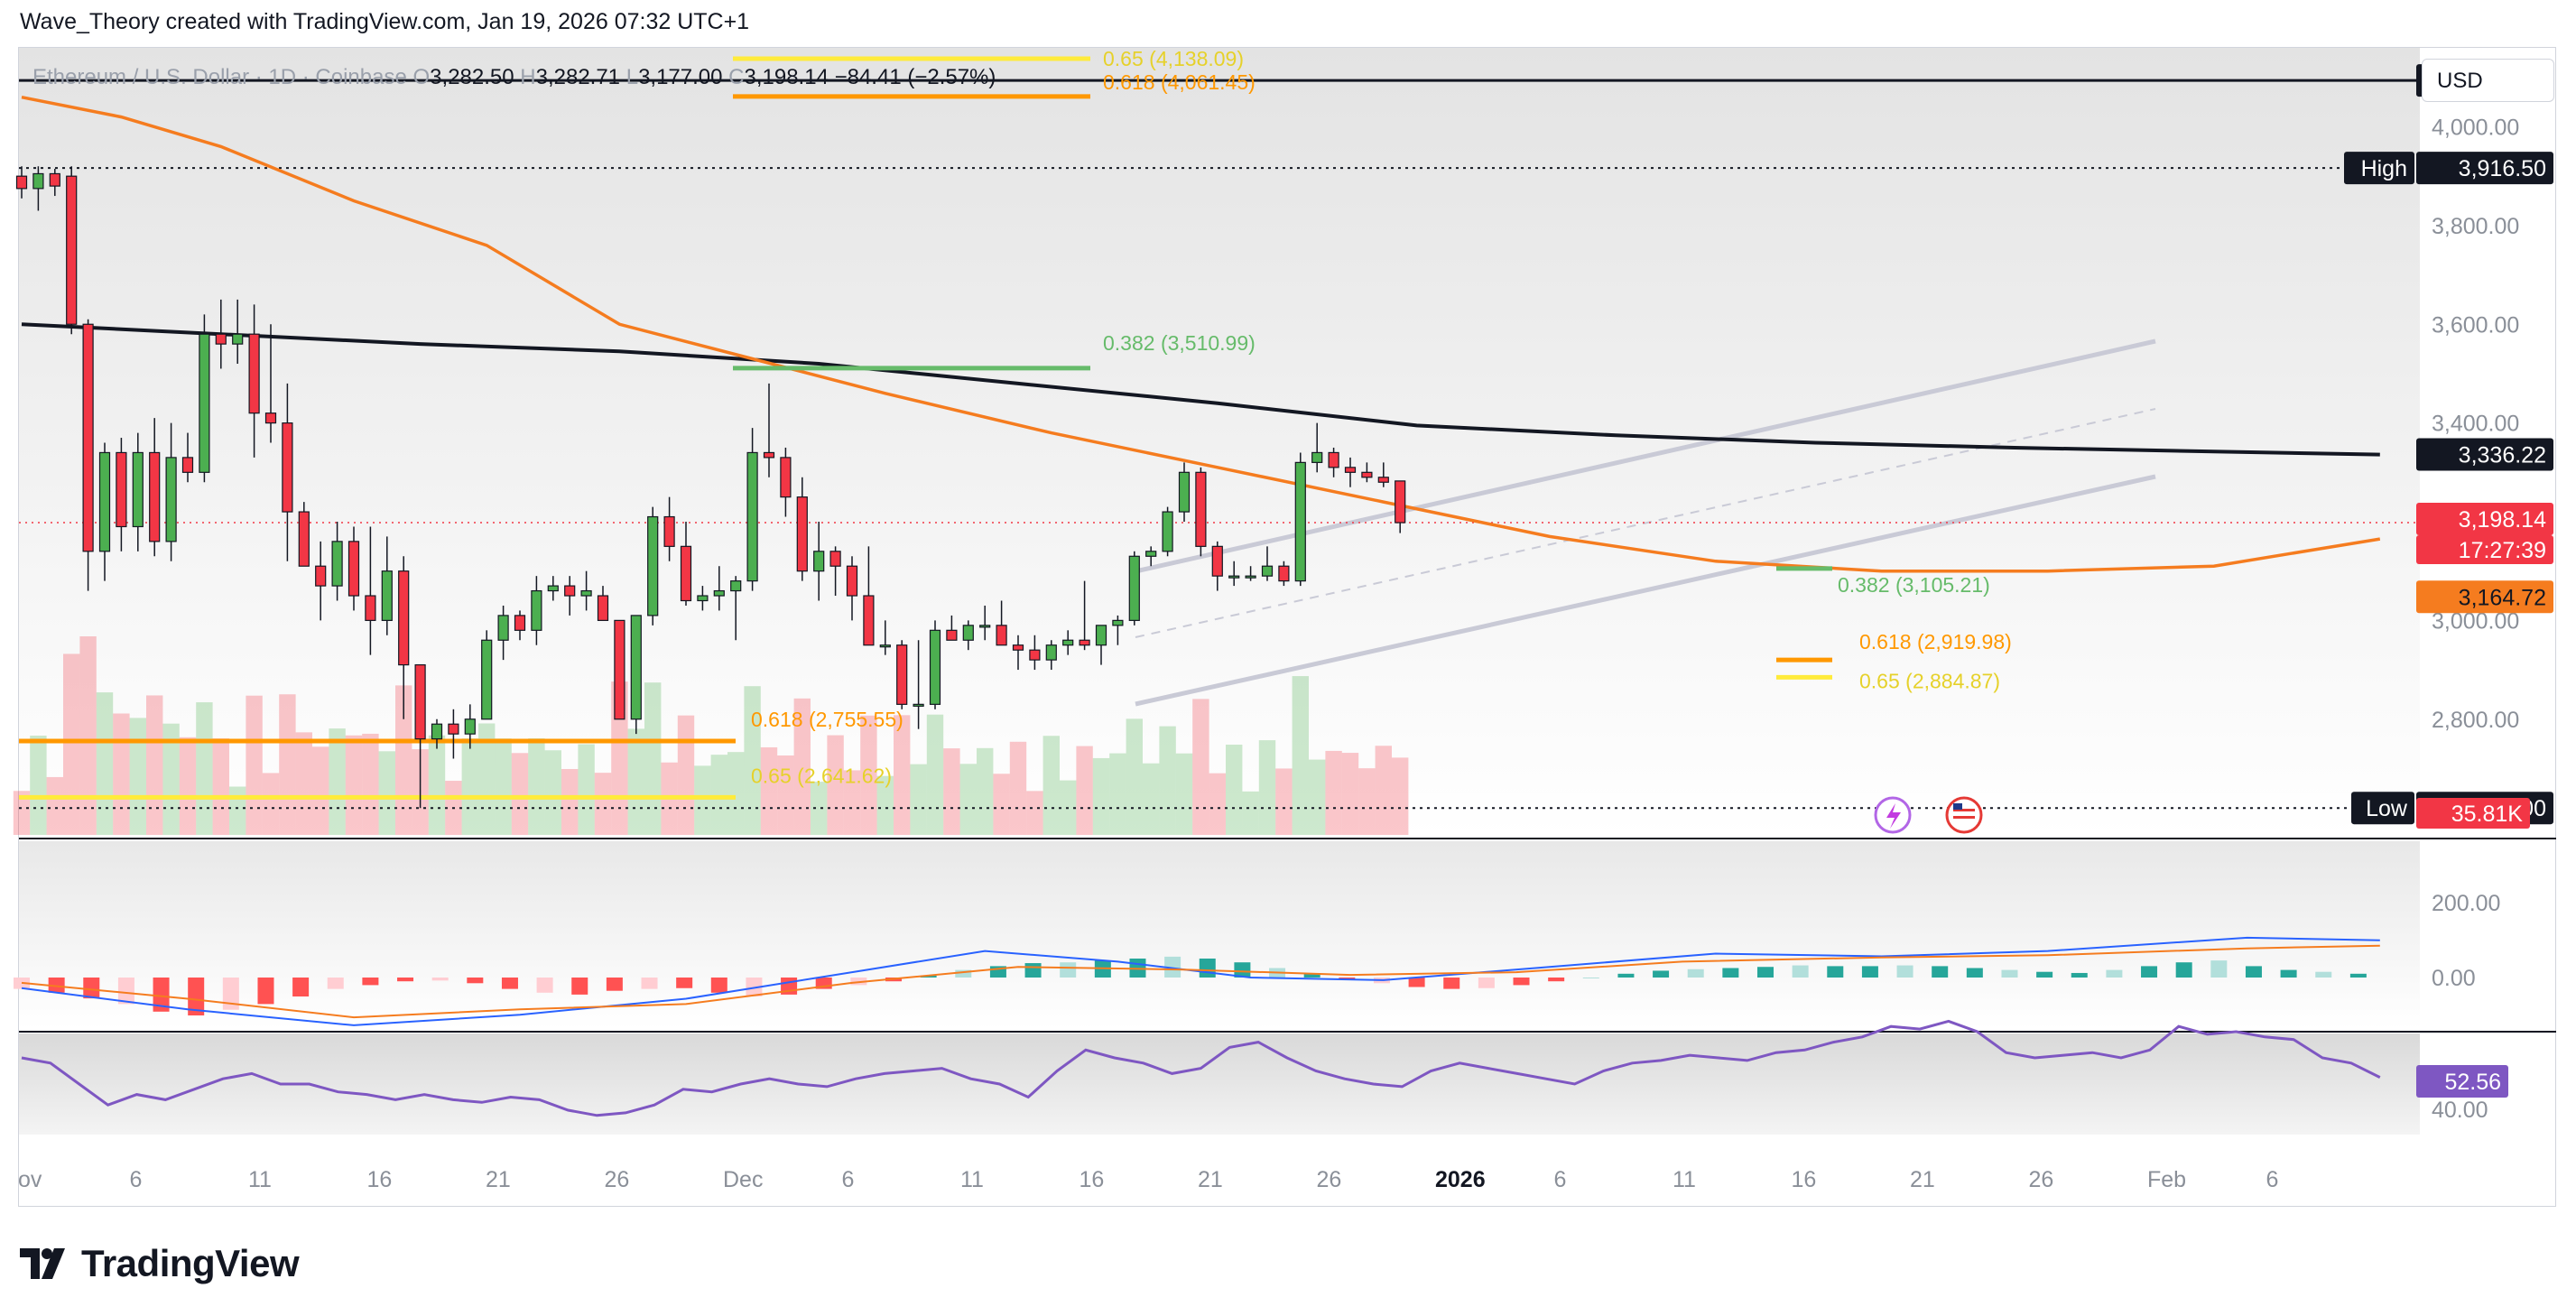 The height and width of the screenshot is (1316, 2576). I want to click on channel-lower-line, so click(1645, 590).